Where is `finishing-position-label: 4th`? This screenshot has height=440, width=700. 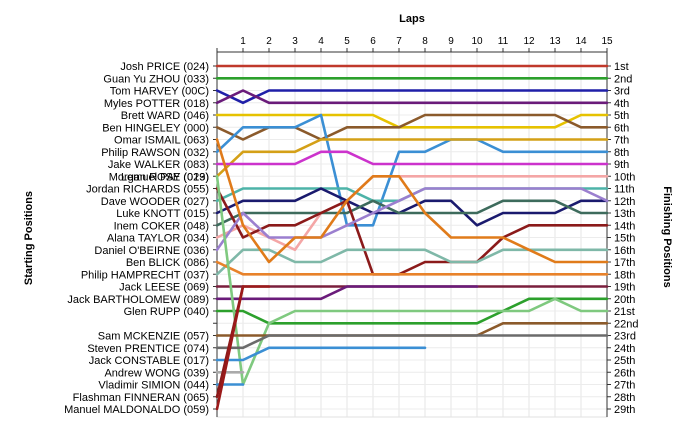
finishing-position-label: 4th is located at coordinates (621, 104).